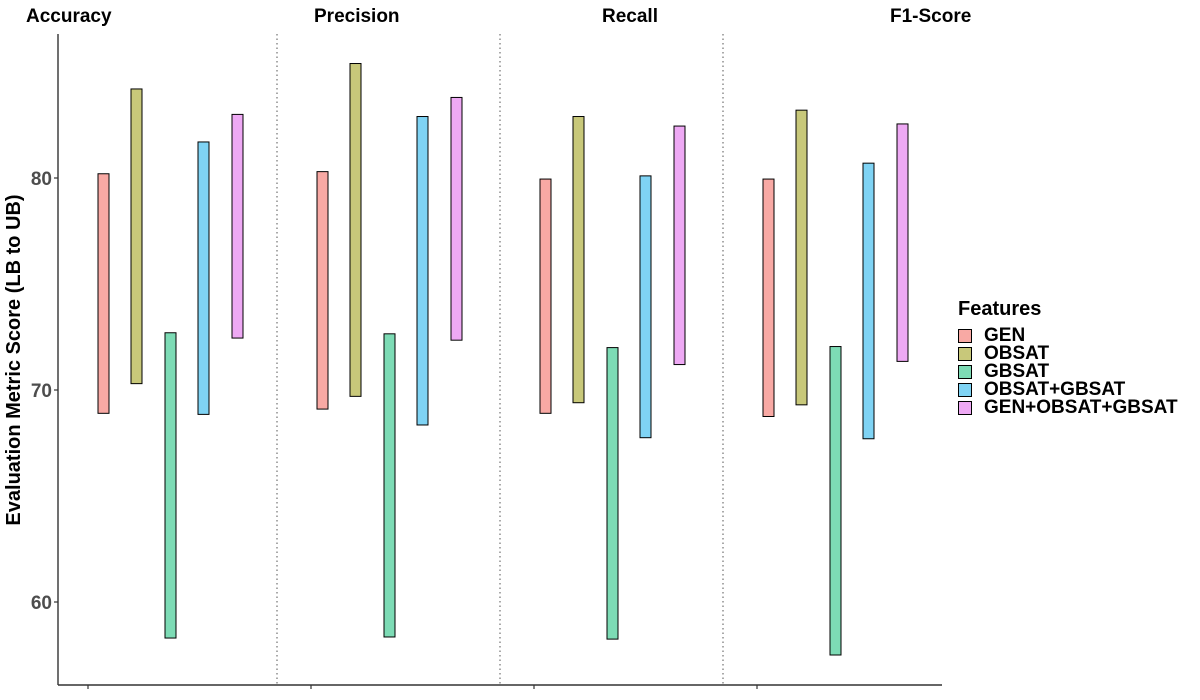 The width and height of the screenshot is (1200, 700). Describe the element at coordinates (679, 245) in the screenshot. I see `range-bar-gen-obsat-gbsat-recall` at that location.